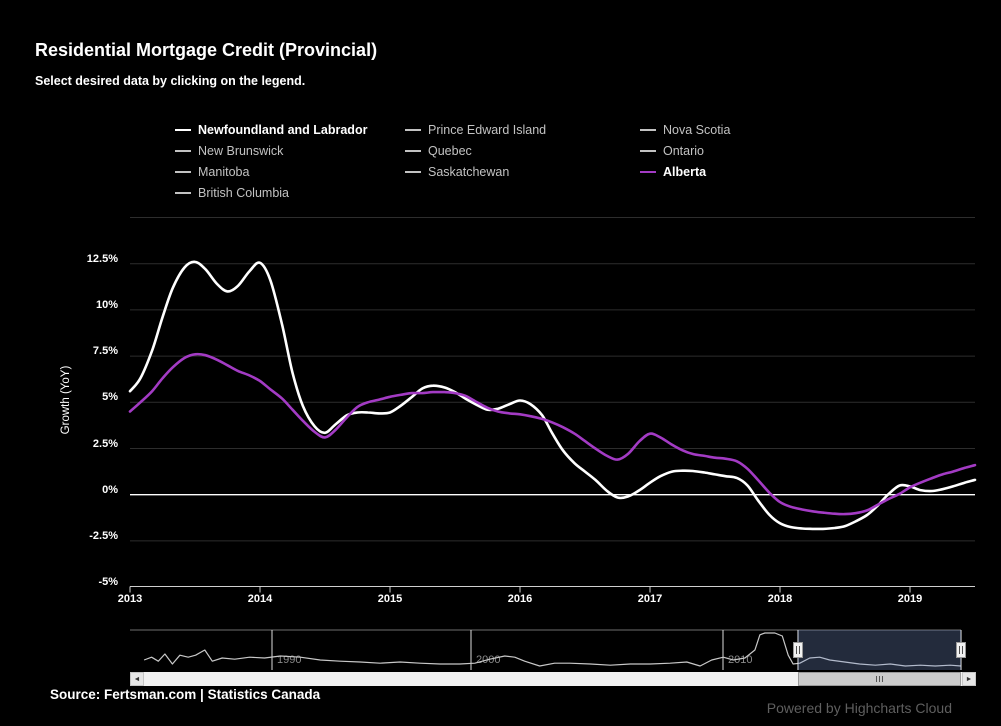 The image size is (1001, 726). Describe the element at coordinates (110, 490) in the screenshot. I see `y-tick-label: 0%` at that location.